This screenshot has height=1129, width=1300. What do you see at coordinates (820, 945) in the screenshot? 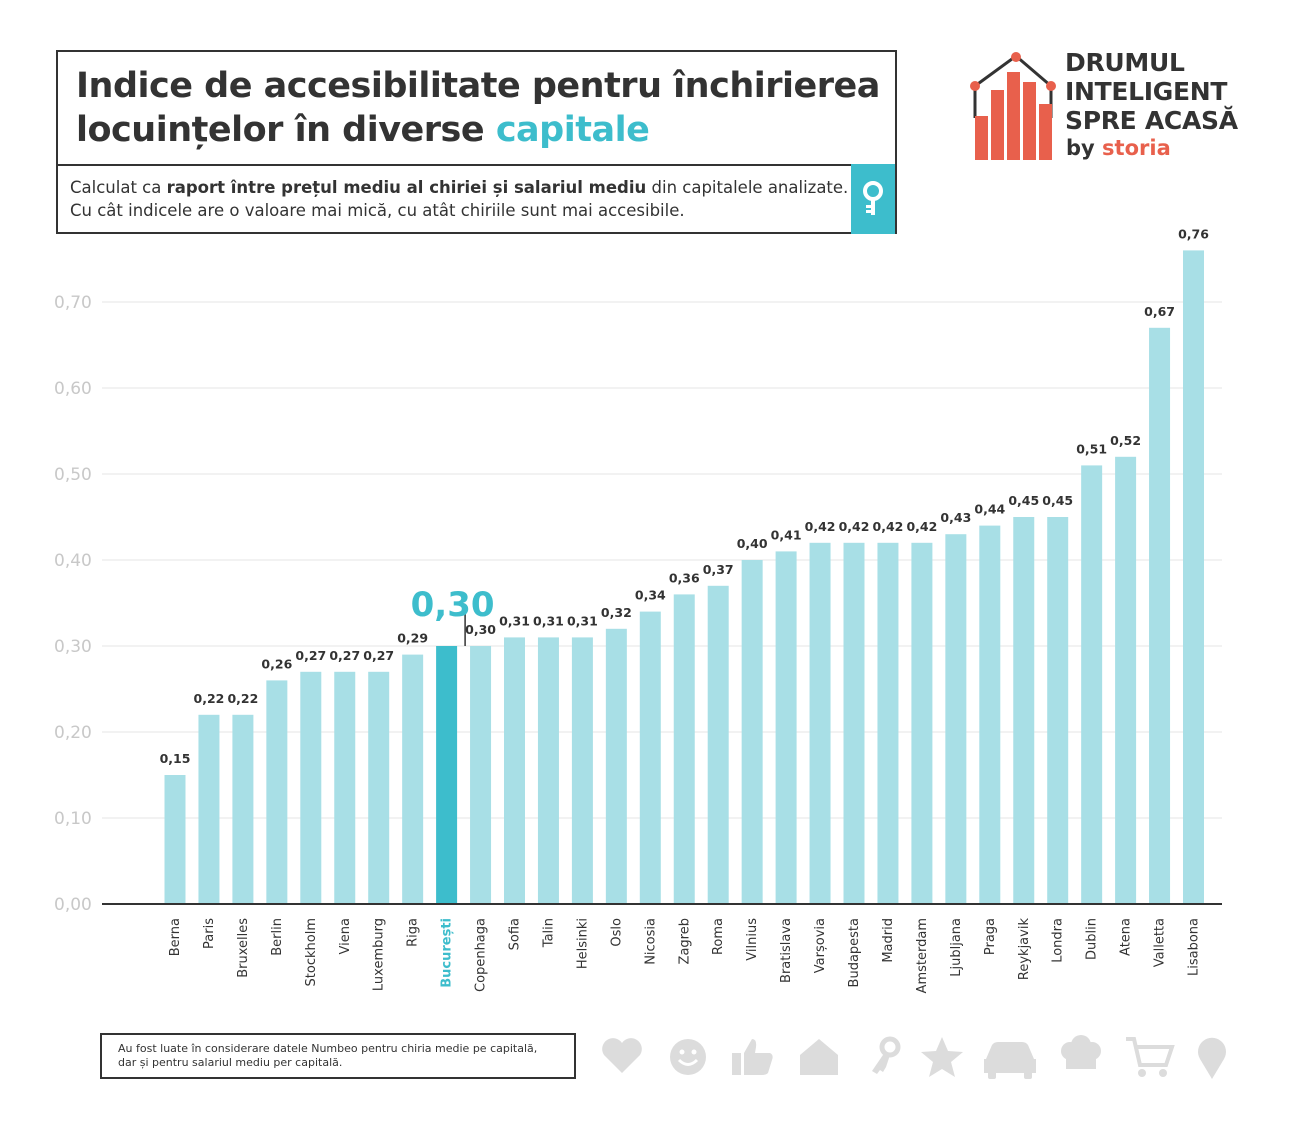
I see `category-label: Varșovia` at bounding box center [820, 945].